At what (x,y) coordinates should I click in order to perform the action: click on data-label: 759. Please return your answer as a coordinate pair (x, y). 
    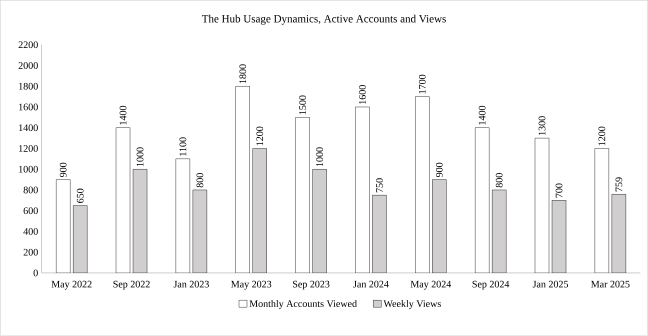
    Looking at the image, I should click on (619, 185).